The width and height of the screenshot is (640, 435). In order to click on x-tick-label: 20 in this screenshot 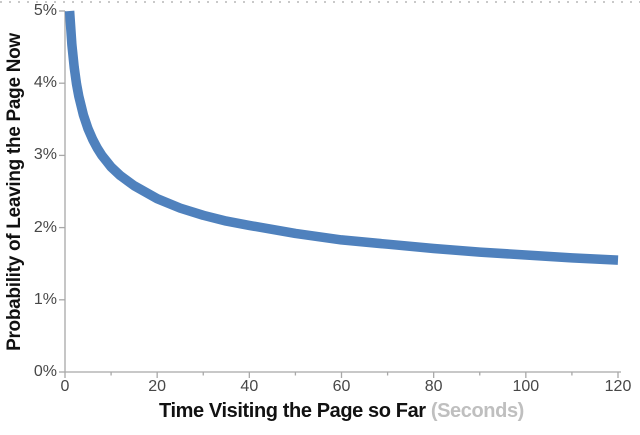, I will do `click(157, 386)`.